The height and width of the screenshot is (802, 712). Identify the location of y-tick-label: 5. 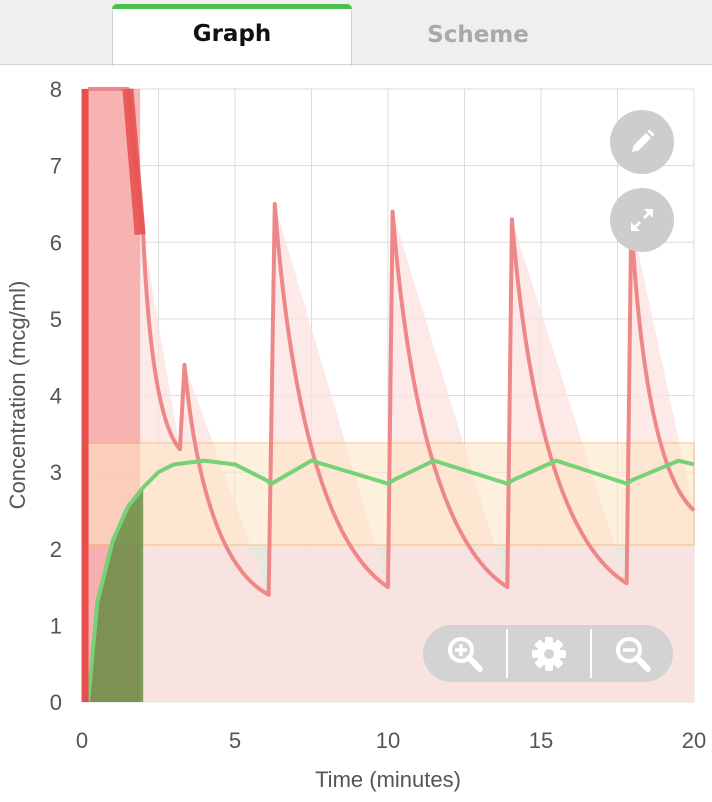
(56, 319).